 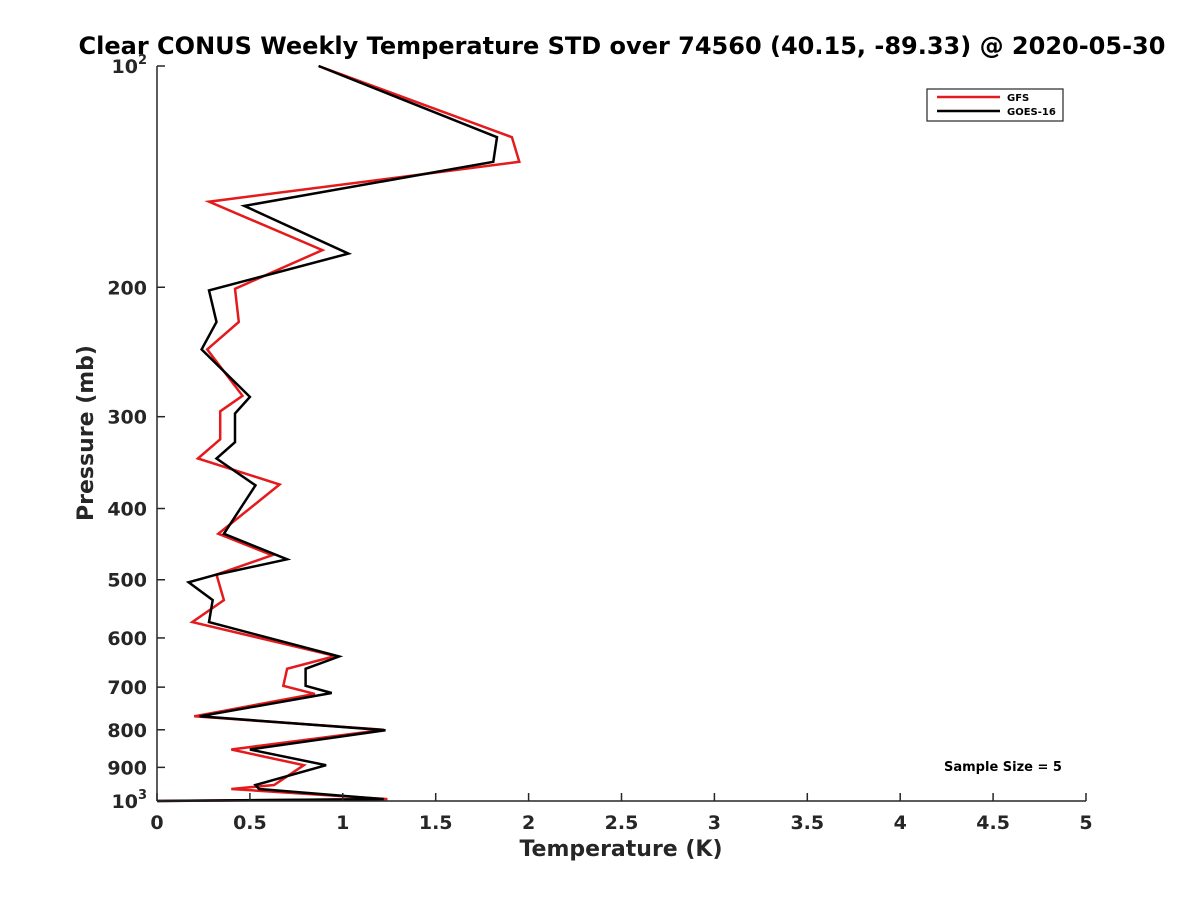 I want to click on x-axis-label: Temperature (K), so click(x=620, y=849).